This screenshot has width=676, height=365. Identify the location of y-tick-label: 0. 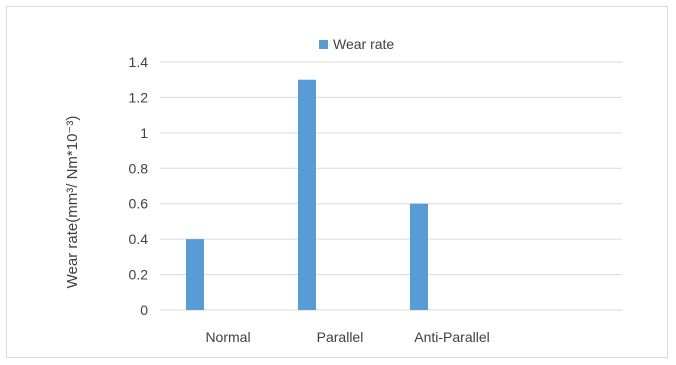
(144, 310).